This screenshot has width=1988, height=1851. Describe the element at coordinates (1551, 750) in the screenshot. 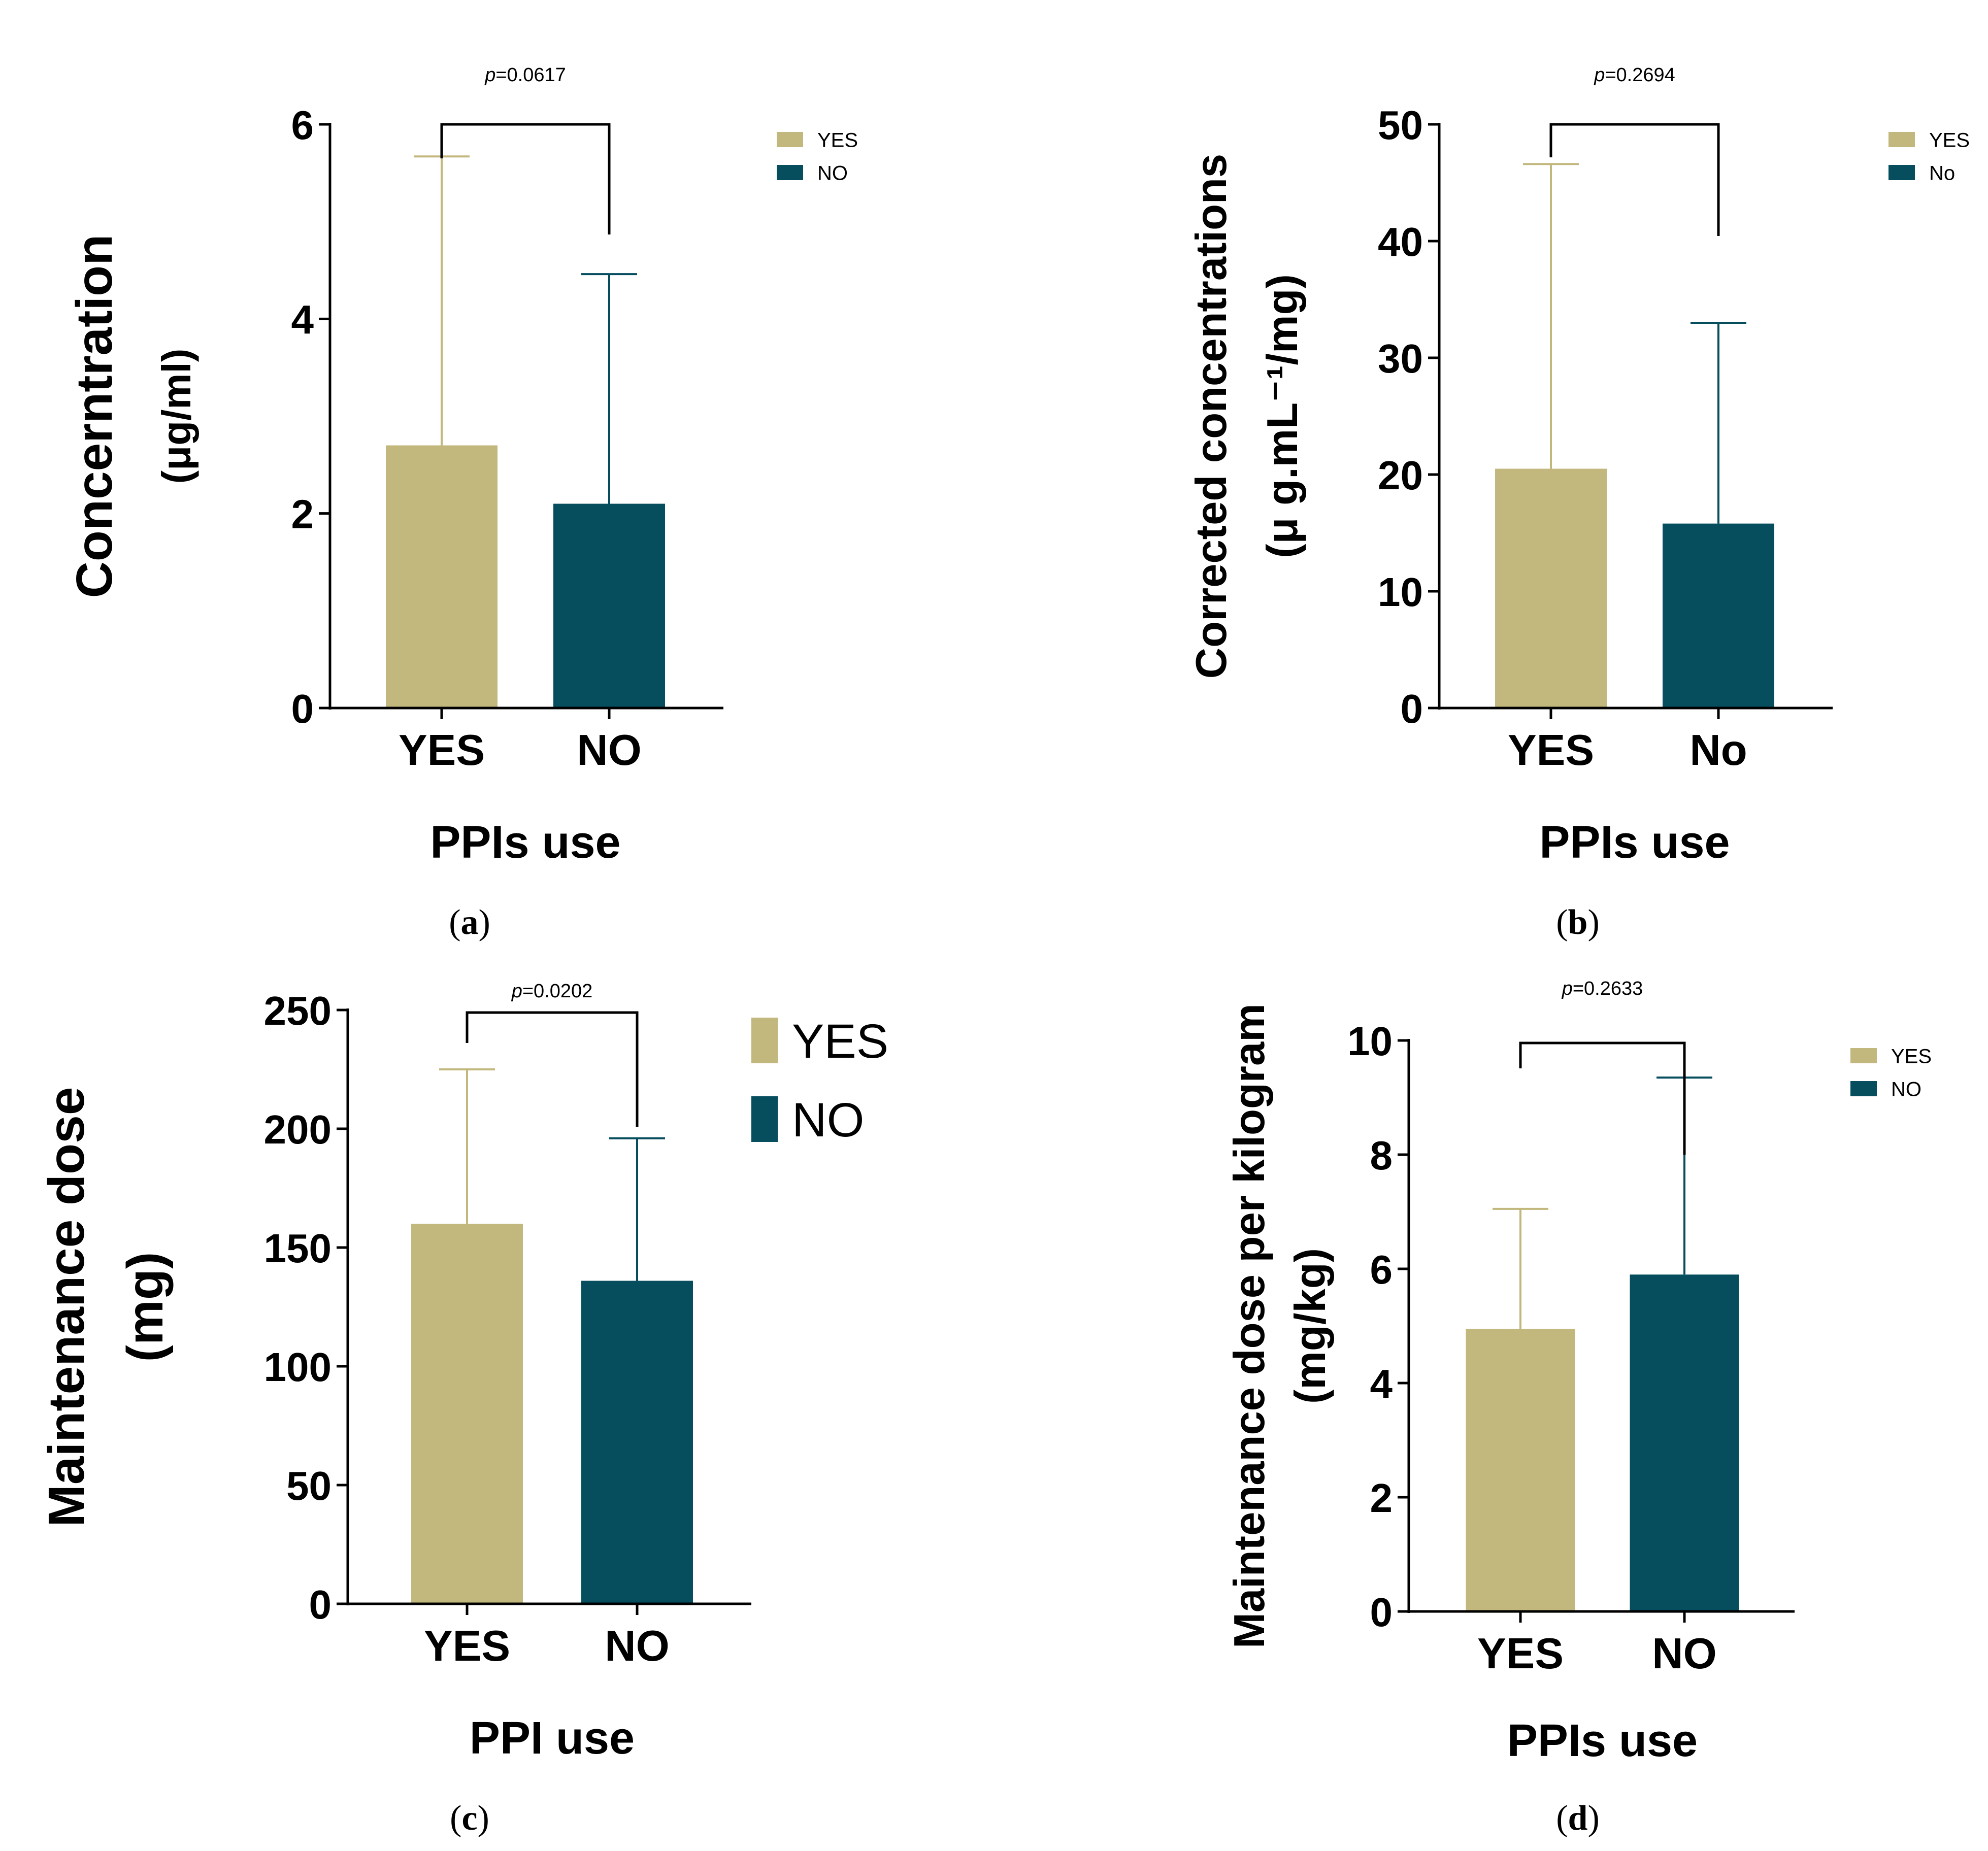

I see `panel-b-x-tick-label-yes: YES` at that location.